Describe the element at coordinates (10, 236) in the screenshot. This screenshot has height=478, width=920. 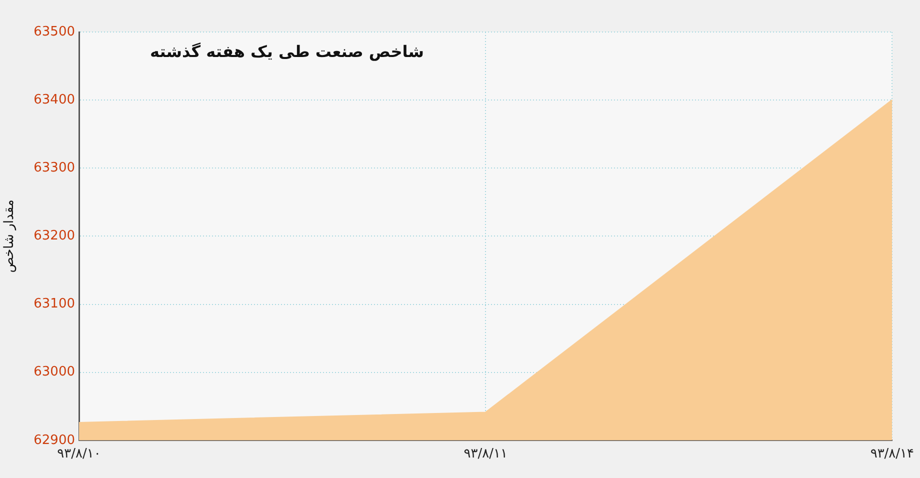
I see `y-axis-title: مقدار شاخص` at that location.